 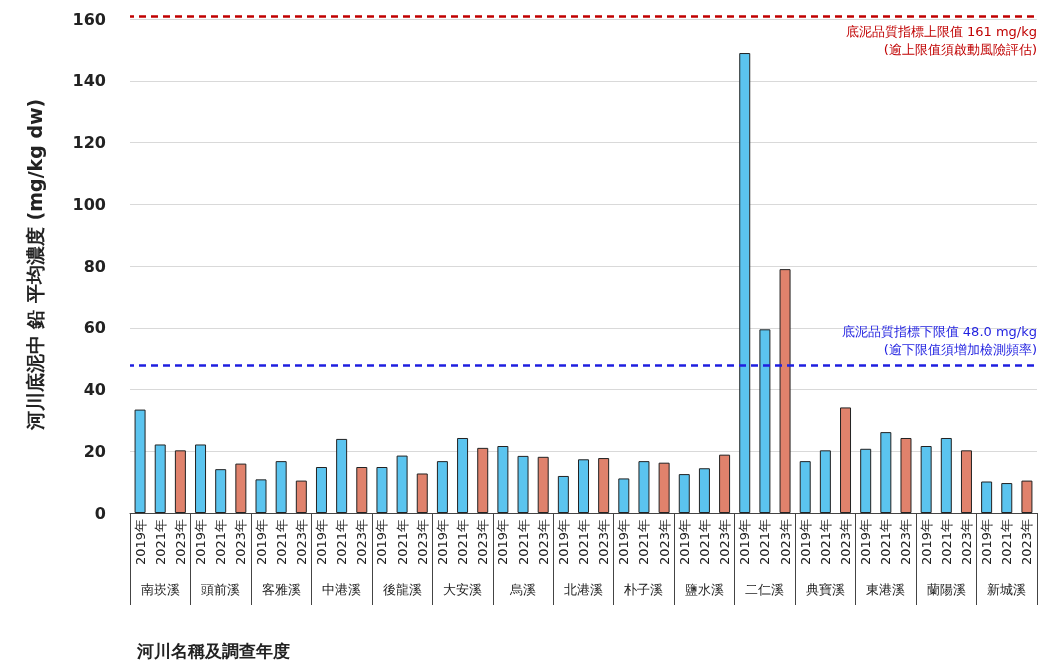 I want to click on text: 中港溪, so click(x=342, y=589).